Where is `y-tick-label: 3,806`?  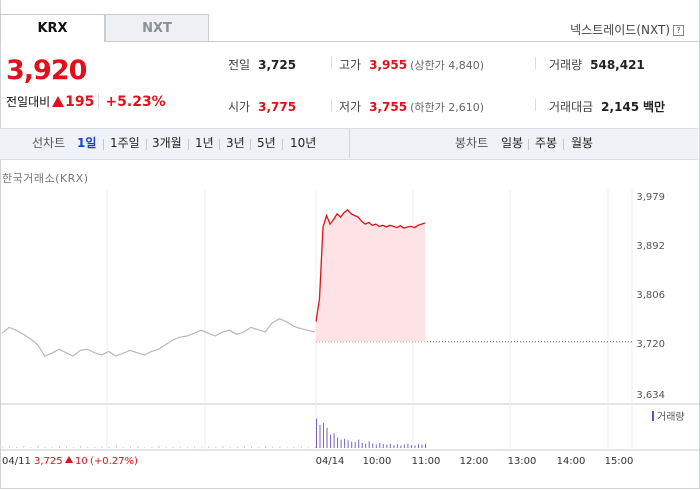
y-tick-label: 3,806 is located at coordinates (650, 295).